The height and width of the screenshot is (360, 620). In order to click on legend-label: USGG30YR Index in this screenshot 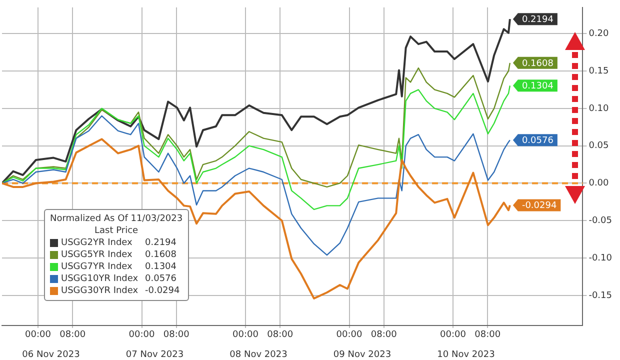, I will do `click(100, 291)`.